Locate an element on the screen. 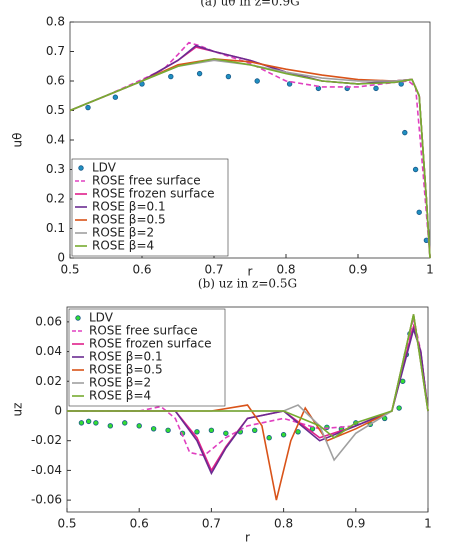 The width and height of the screenshot is (474, 550). y-tick-label: 0.2 is located at coordinates (55, 199).